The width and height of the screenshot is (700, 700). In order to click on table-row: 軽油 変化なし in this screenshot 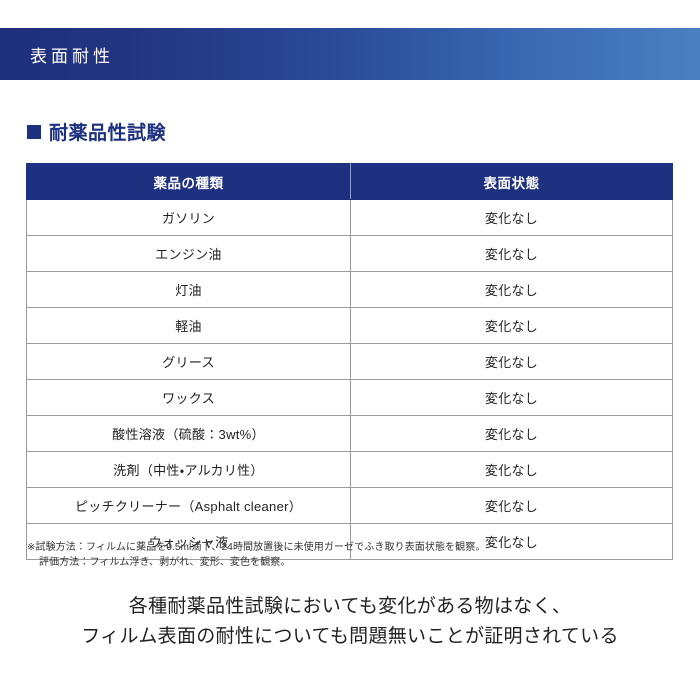, I will do `click(349, 325)`.